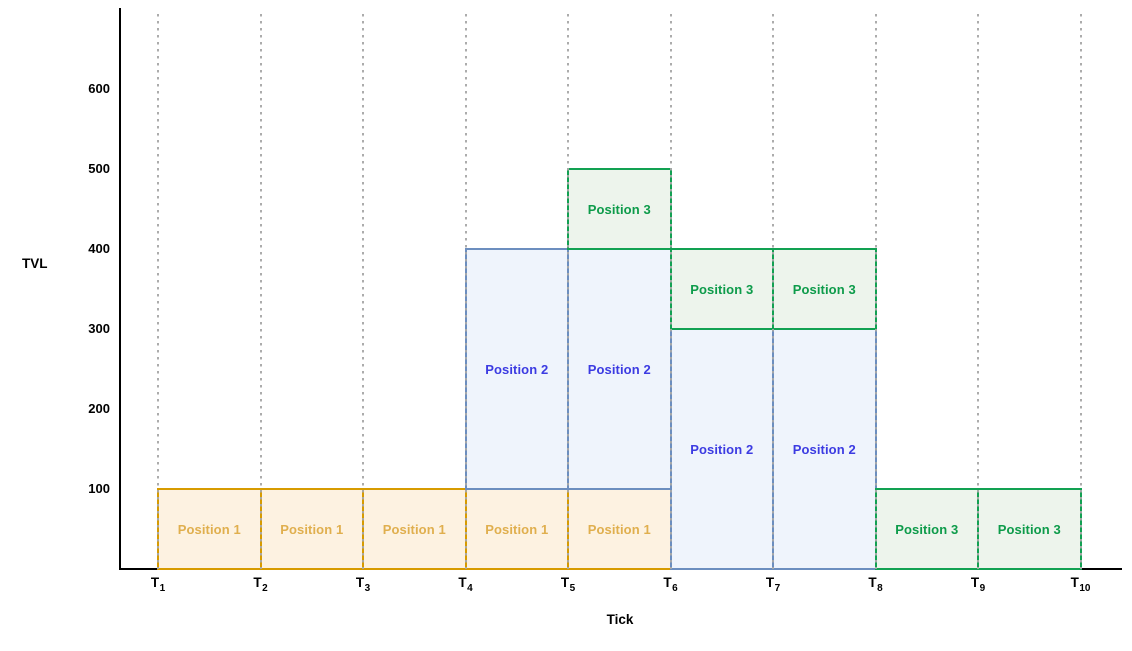 This screenshot has height=651, width=1132. Describe the element at coordinates (982, 588) in the screenshot. I see `tick-subscript: 9` at that location.